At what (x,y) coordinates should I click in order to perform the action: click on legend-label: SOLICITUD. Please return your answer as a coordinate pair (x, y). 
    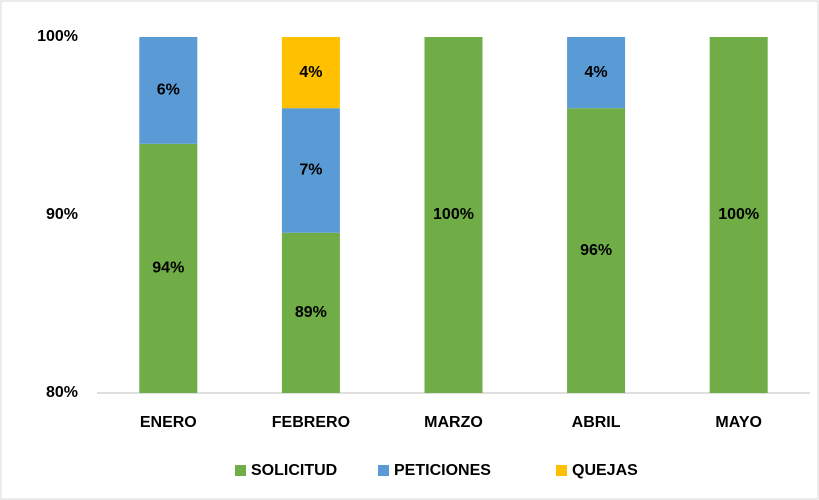
    Looking at the image, I should click on (294, 470).